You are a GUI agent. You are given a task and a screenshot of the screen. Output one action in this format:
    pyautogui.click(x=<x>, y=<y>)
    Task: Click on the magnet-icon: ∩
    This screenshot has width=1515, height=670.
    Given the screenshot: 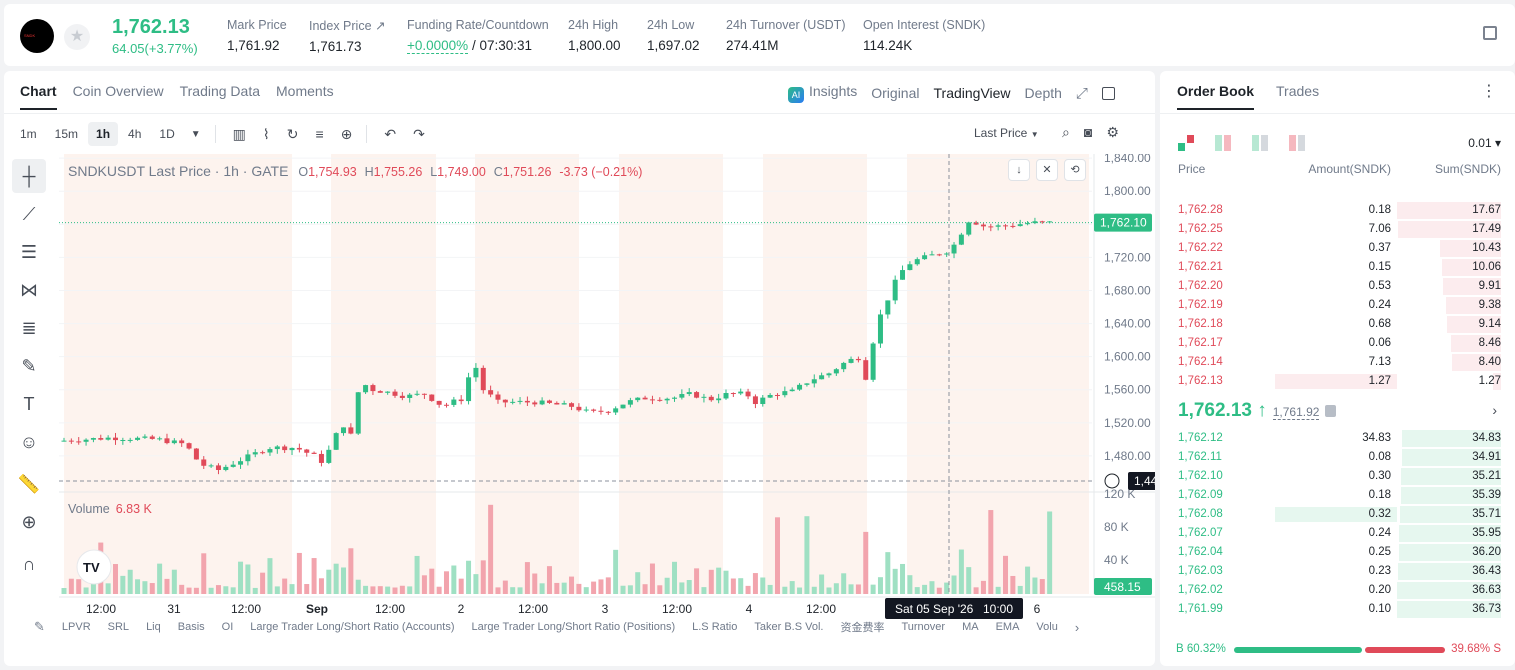 What is the action you would take?
    pyautogui.click(x=29, y=563)
    